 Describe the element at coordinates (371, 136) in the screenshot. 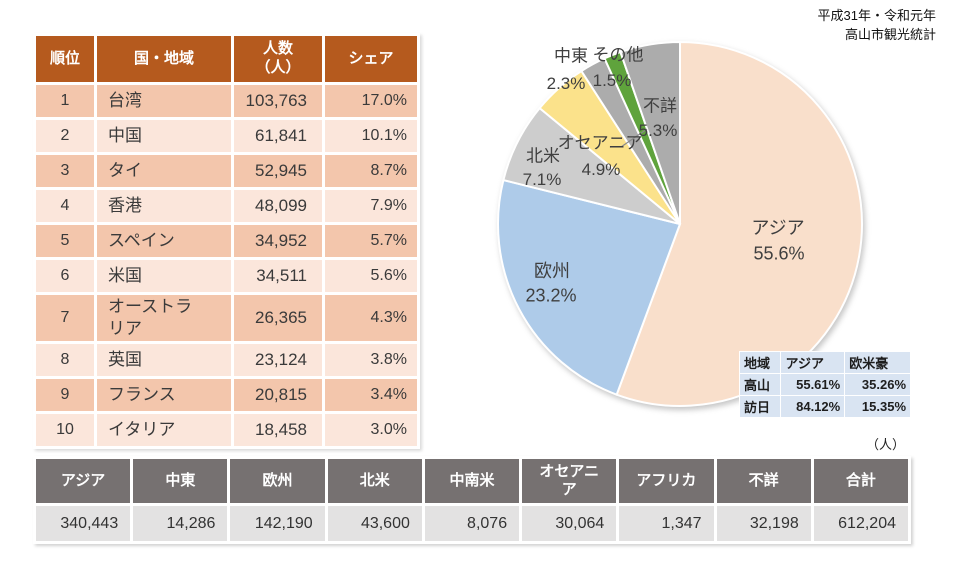

I see `share-cell: 10.1%` at that location.